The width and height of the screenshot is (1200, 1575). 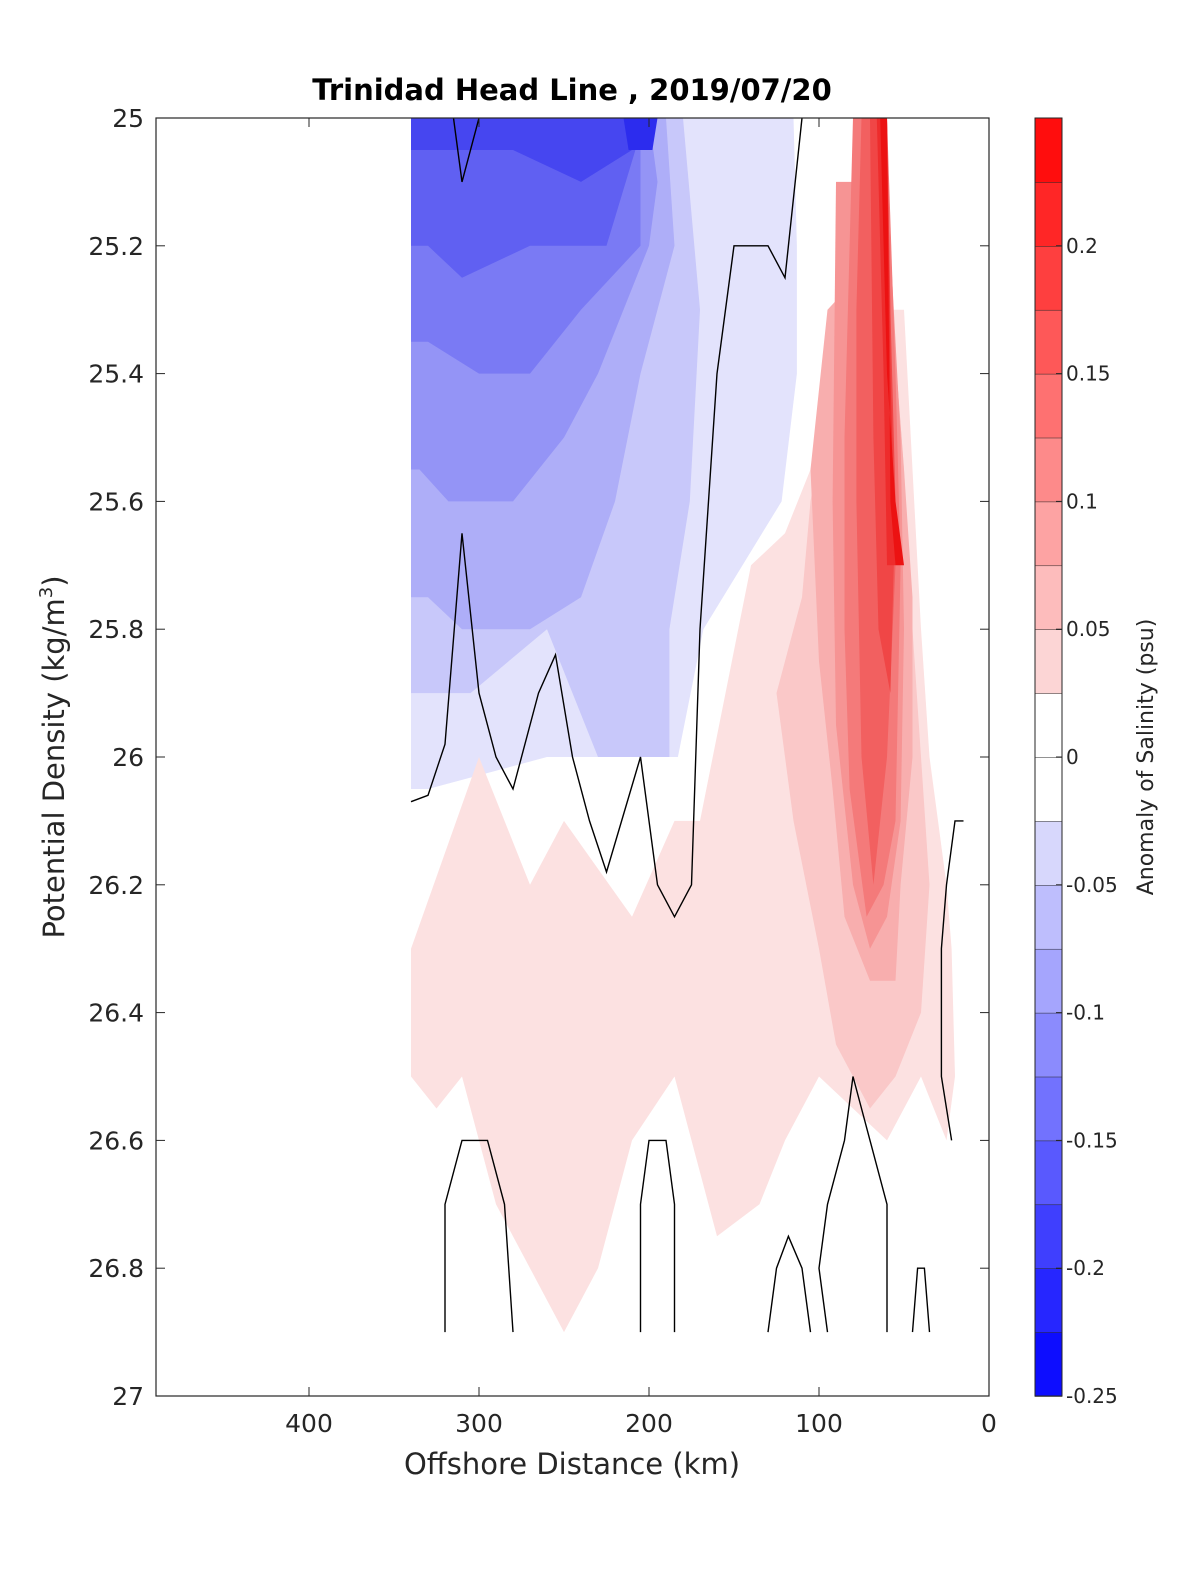 What do you see at coordinates (572, 1464) in the screenshot?
I see `x-axis-label: Offshore Distance (km)` at bounding box center [572, 1464].